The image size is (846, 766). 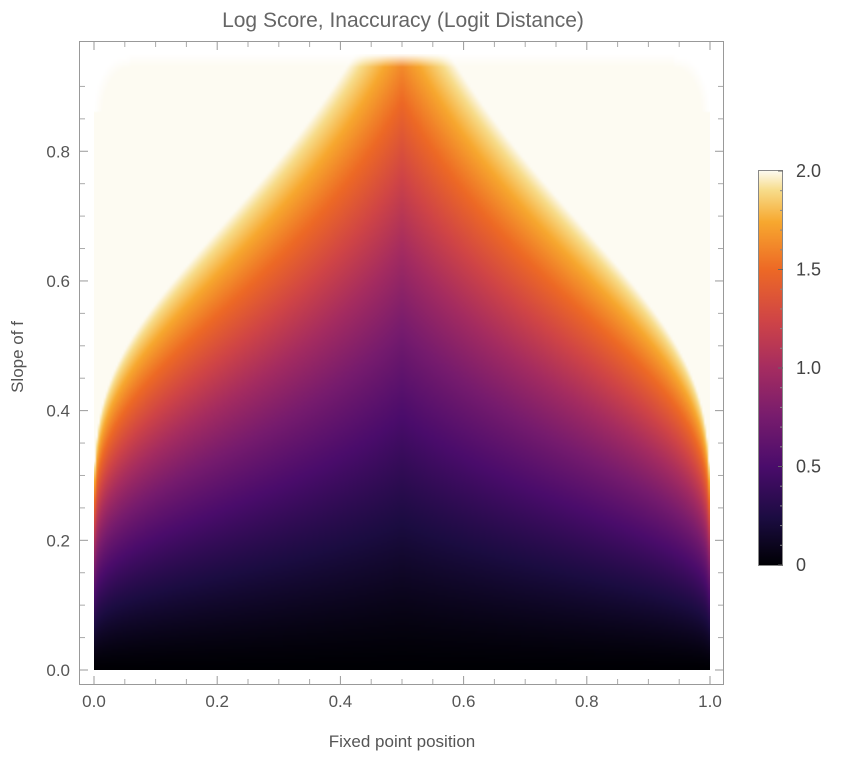 I want to click on y-tick-label: 0.0, so click(x=58, y=670).